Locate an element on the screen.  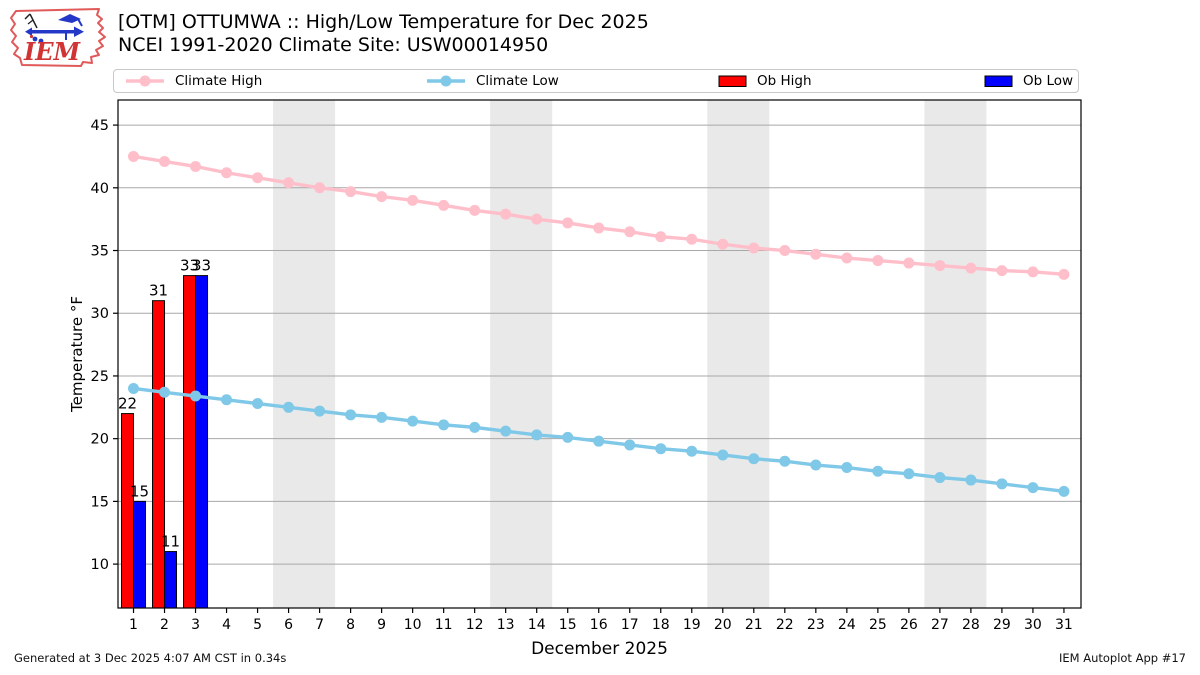
x-tick-label: 23 is located at coordinates (816, 625).